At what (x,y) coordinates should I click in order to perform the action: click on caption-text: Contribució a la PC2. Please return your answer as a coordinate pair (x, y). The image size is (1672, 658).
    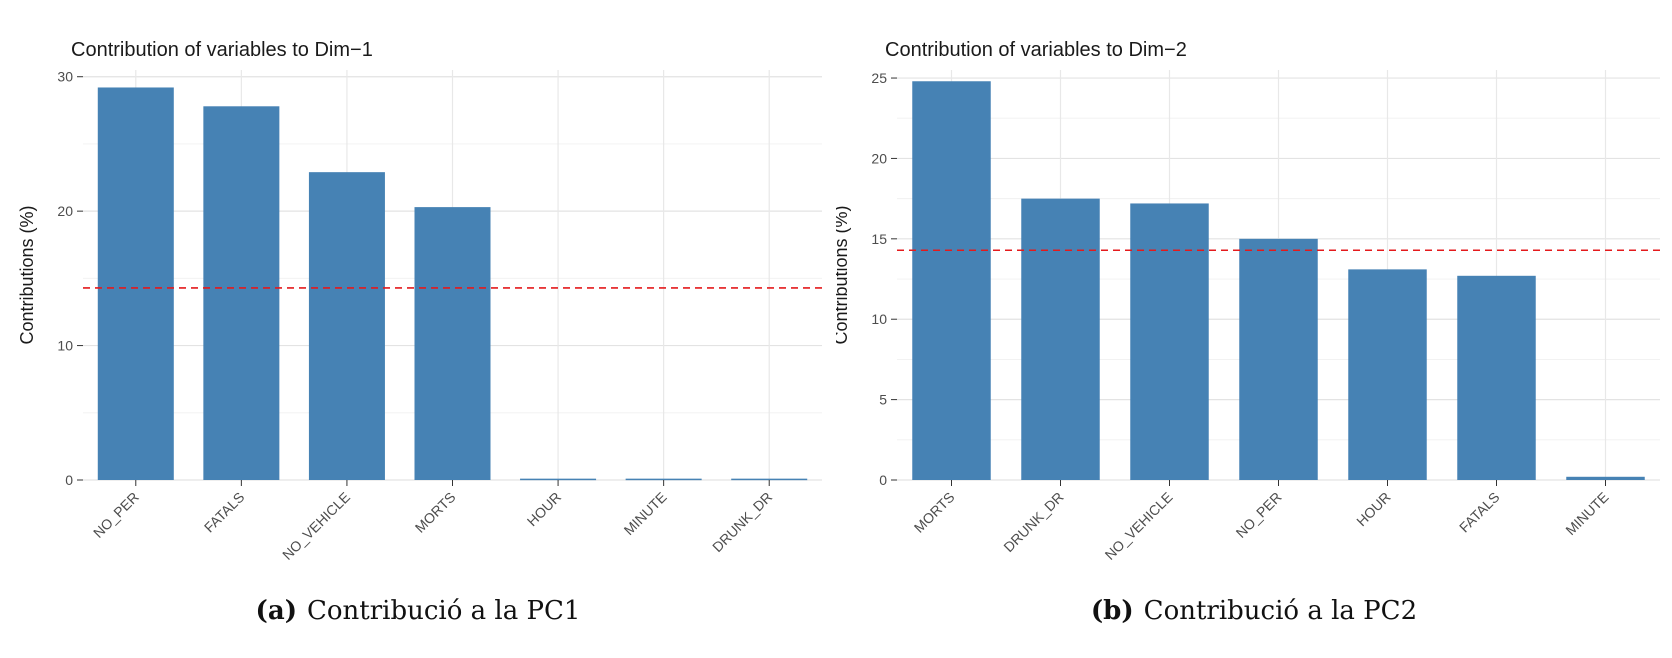
    Looking at the image, I should click on (1280, 611).